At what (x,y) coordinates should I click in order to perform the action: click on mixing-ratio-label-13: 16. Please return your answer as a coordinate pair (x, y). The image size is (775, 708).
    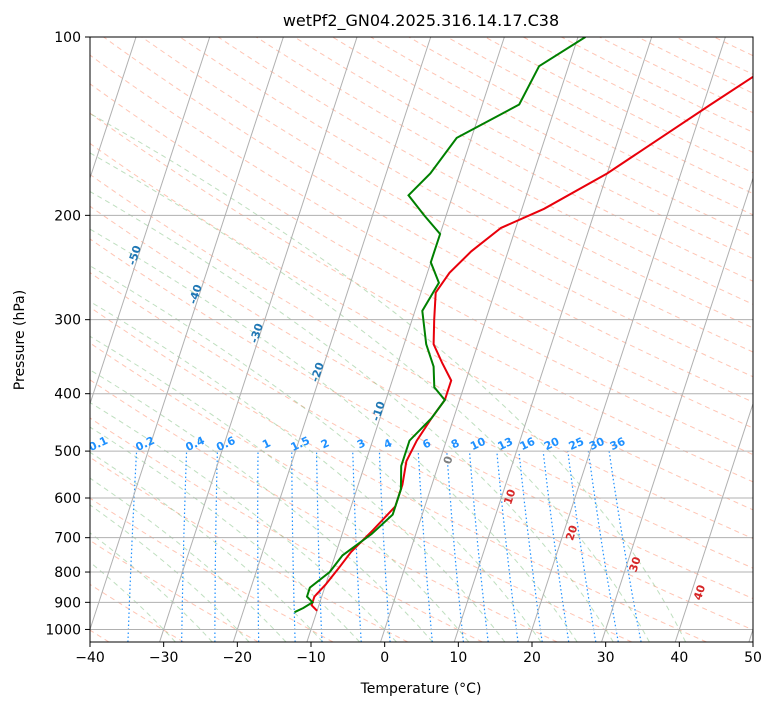
    Looking at the image, I should click on (528, 444).